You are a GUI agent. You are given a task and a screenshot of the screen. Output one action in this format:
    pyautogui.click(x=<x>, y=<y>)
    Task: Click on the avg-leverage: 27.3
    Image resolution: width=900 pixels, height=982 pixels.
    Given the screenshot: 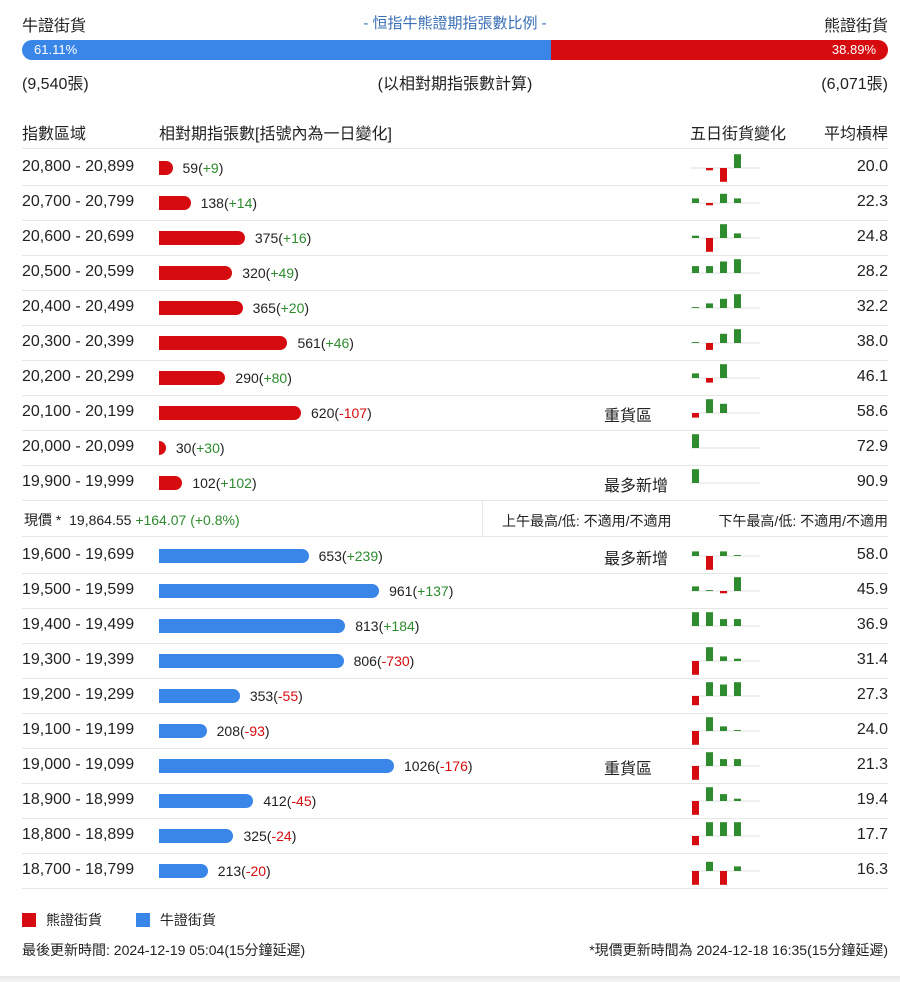 What is the action you would take?
    pyautogui.click(x=872, y=694)
    